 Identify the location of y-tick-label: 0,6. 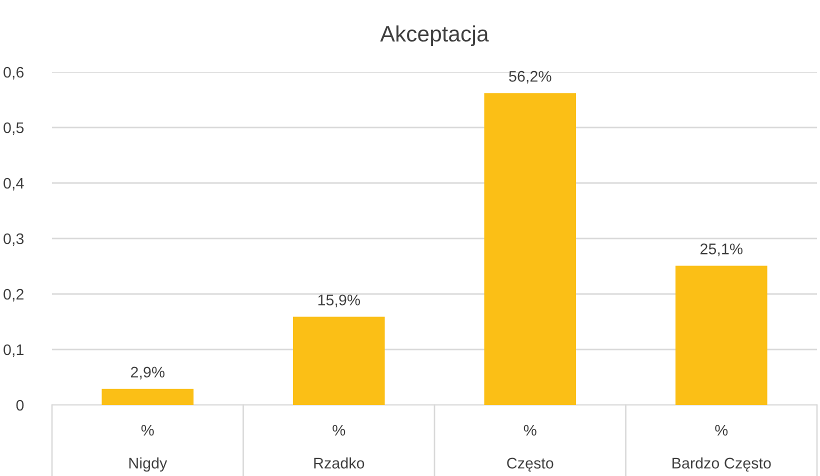
(14, 73).